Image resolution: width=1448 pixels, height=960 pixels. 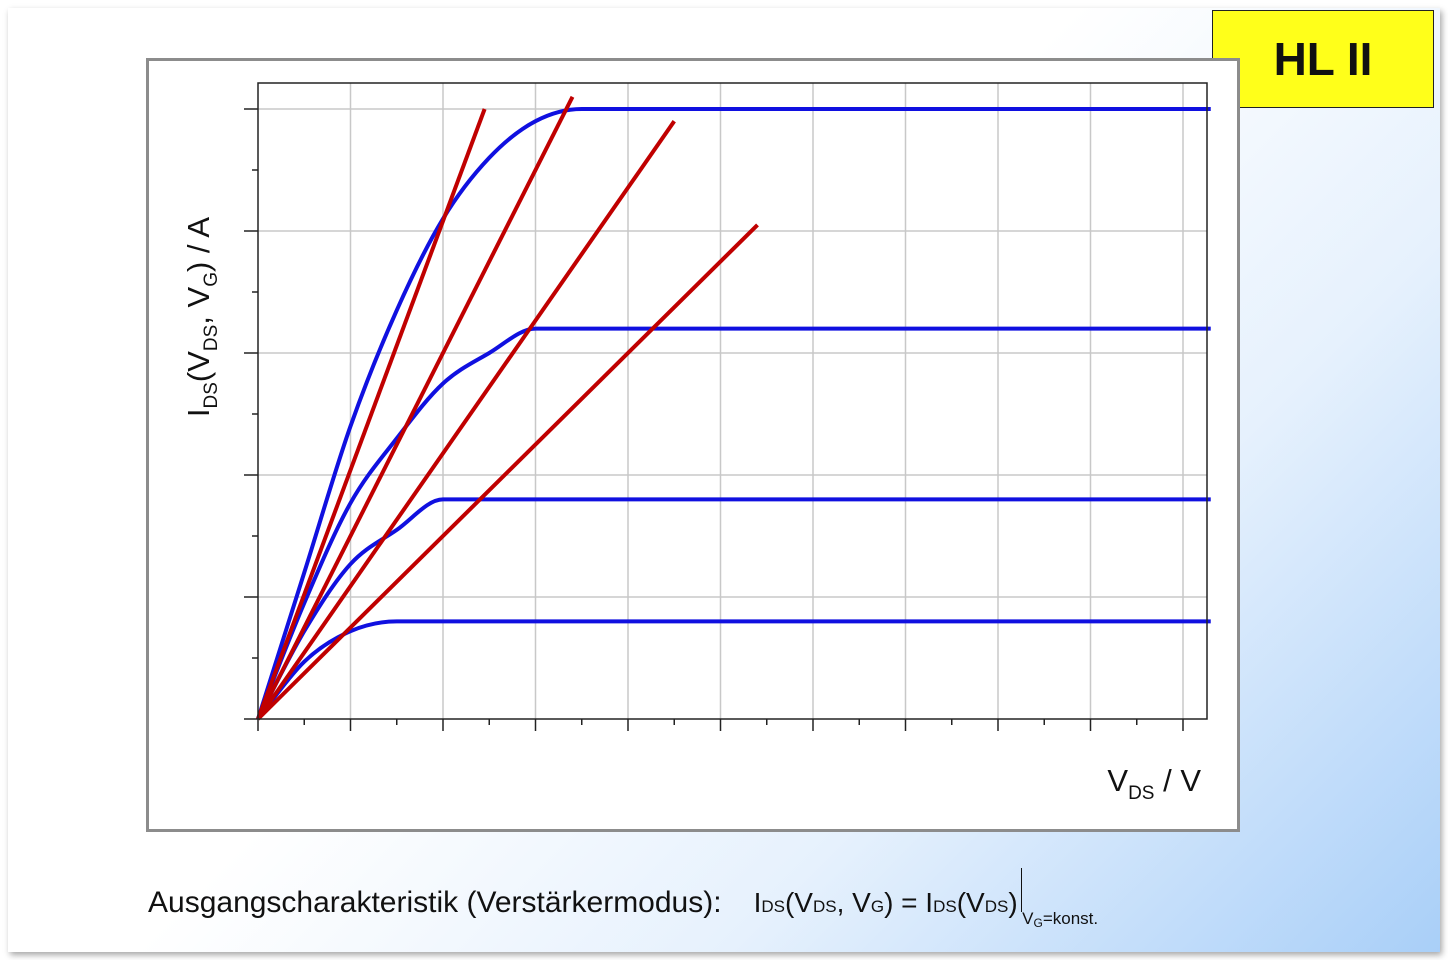 What do you see at coordinates (201, 317) in the screenshot?
I see `y-axis-label: IDS(VDS, VG) / A` at bounding box center [201, 317].